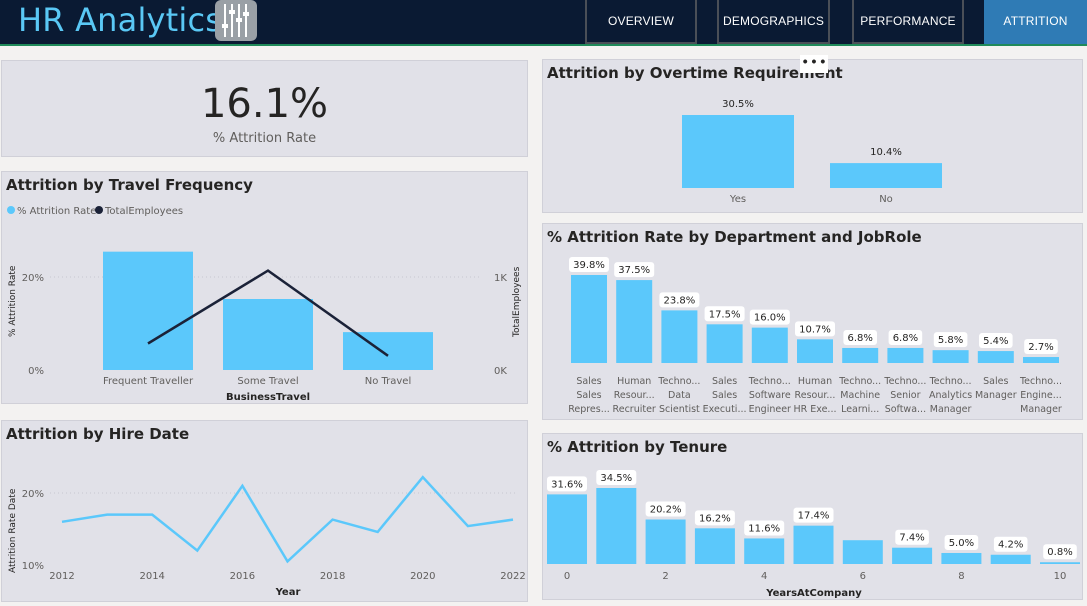 This screenshot has height=606, width=1087. Describe the element at coordinates (814, 63) in the screenshot. I see `more-options-button: • • •` at that location.